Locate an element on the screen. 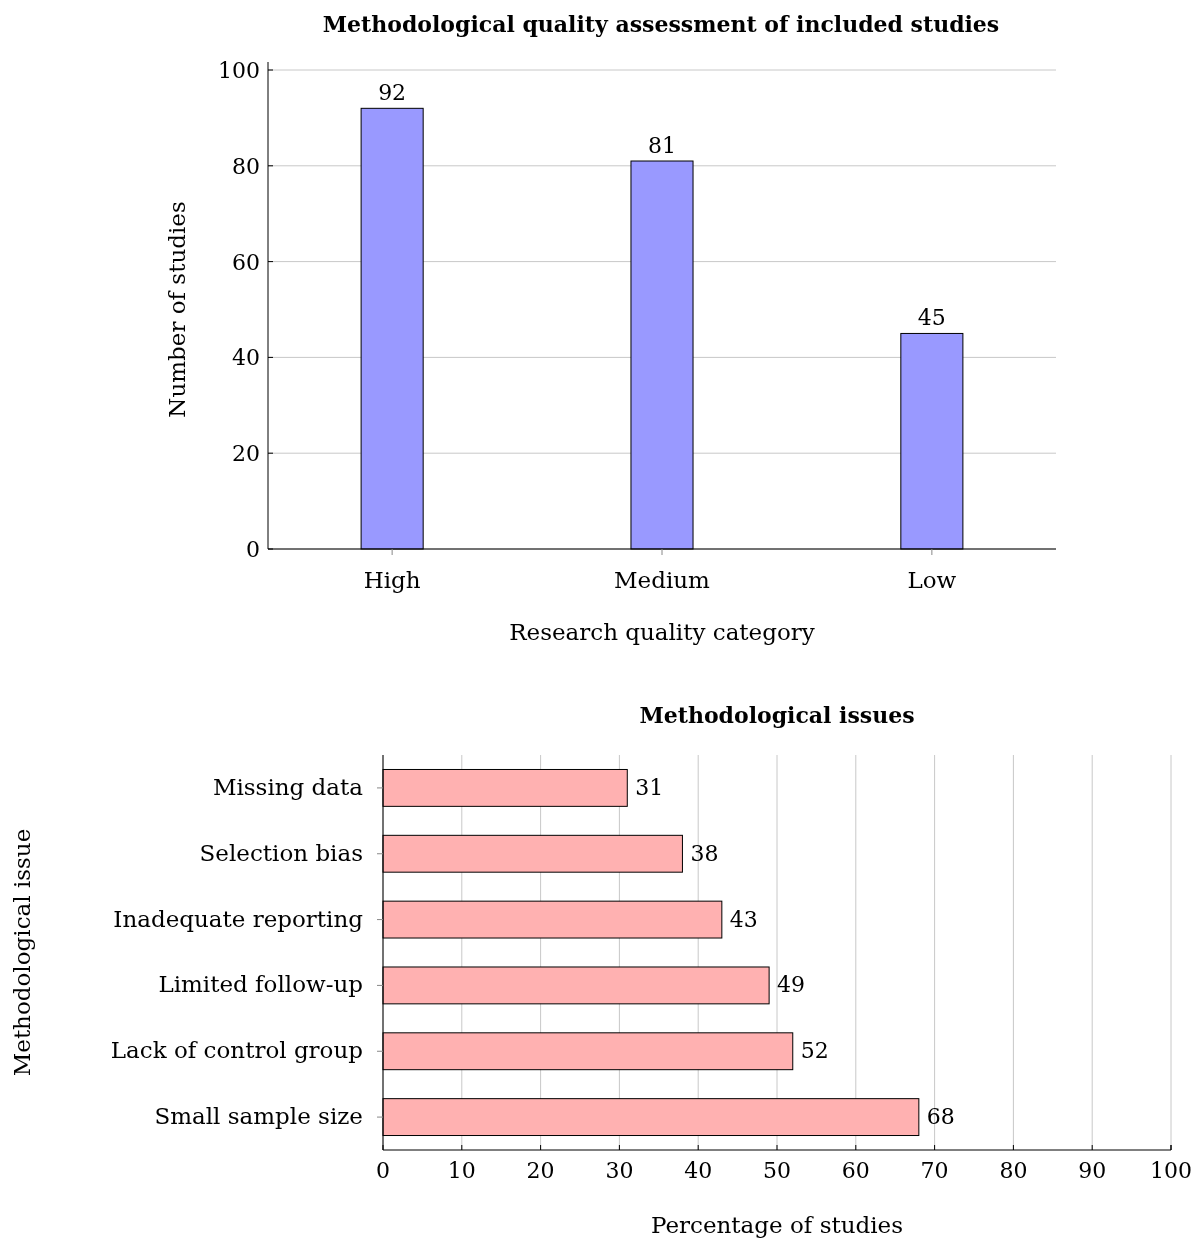  y-tick-label: Inadequate reporting is located at coordinates (238, 918).